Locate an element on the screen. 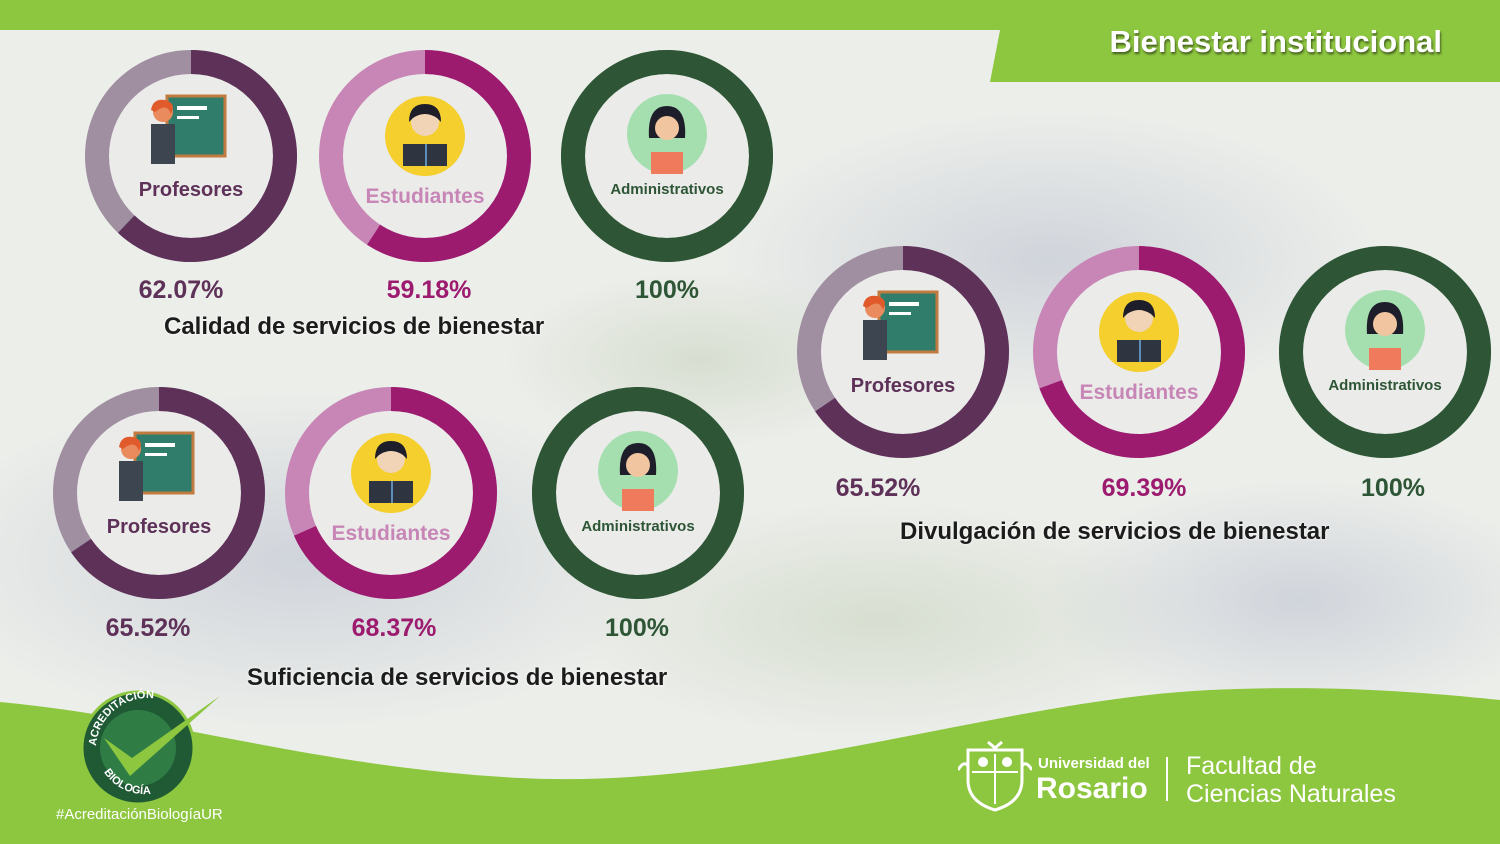  donut-suficiencia-administrativos: Administrativos is located at coordinates (638, 493).